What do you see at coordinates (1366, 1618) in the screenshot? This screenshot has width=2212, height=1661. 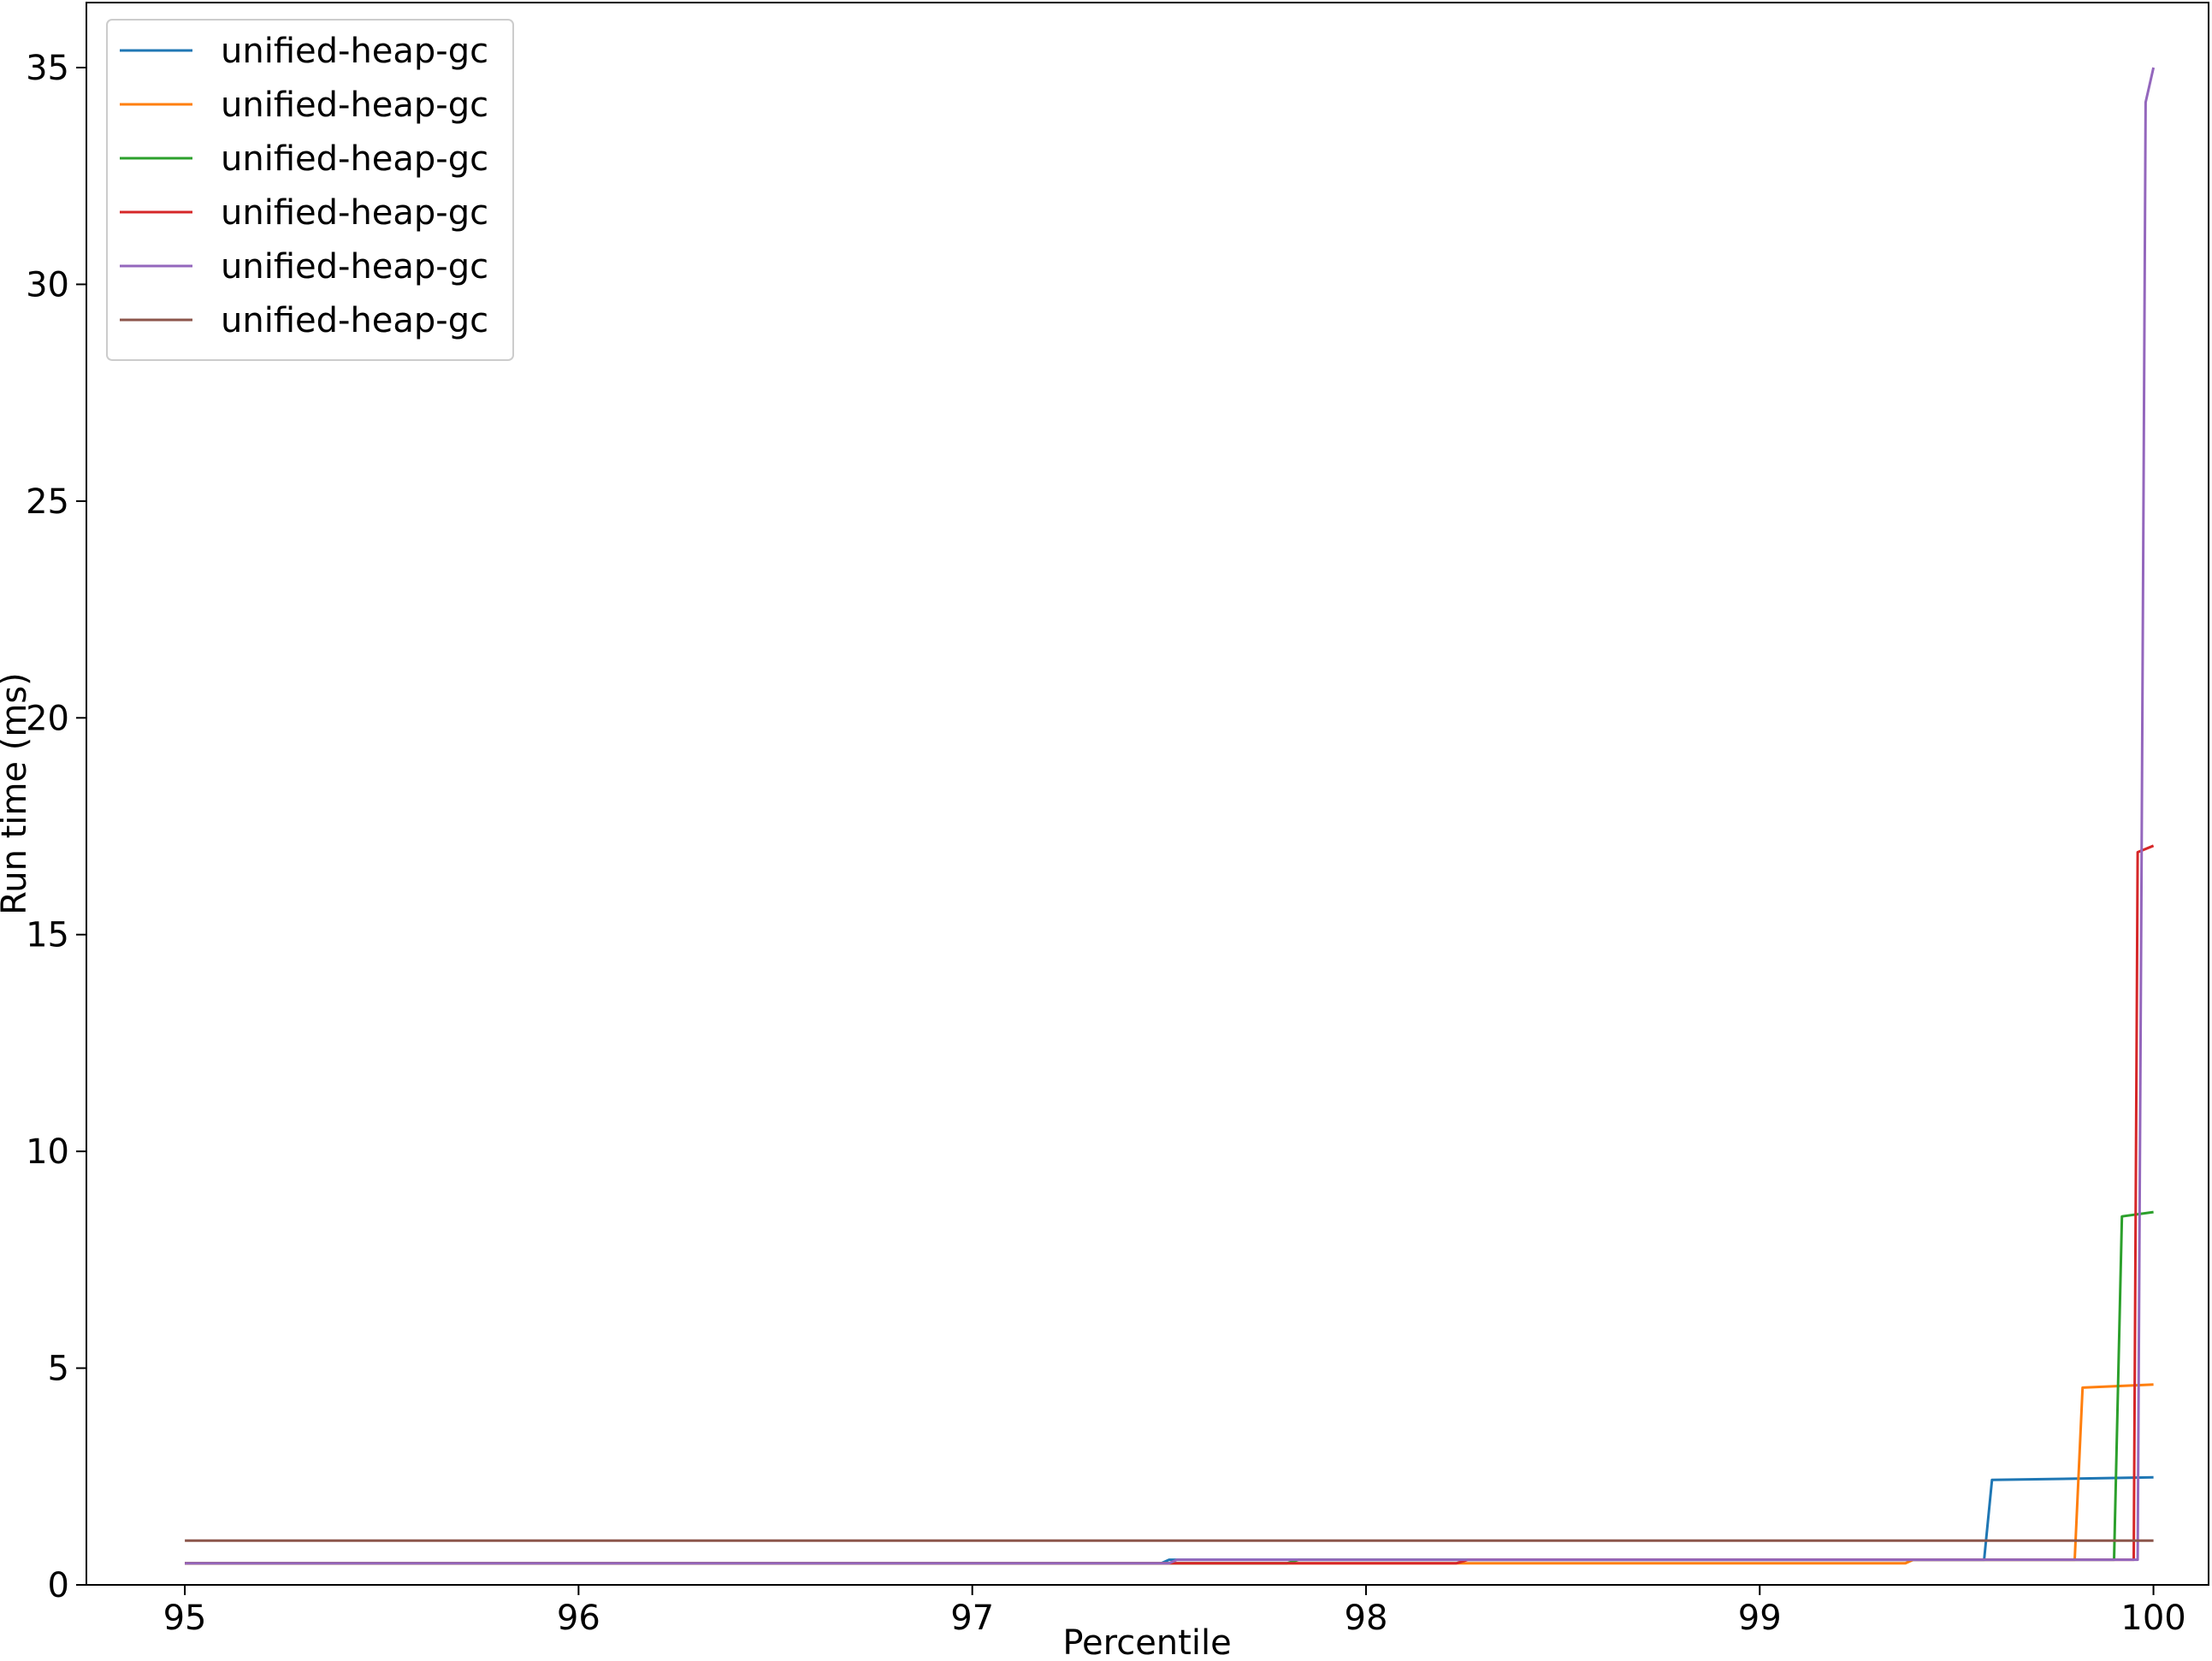 I see `x-tick-label: 98` at bounding box center [1366, 1618].